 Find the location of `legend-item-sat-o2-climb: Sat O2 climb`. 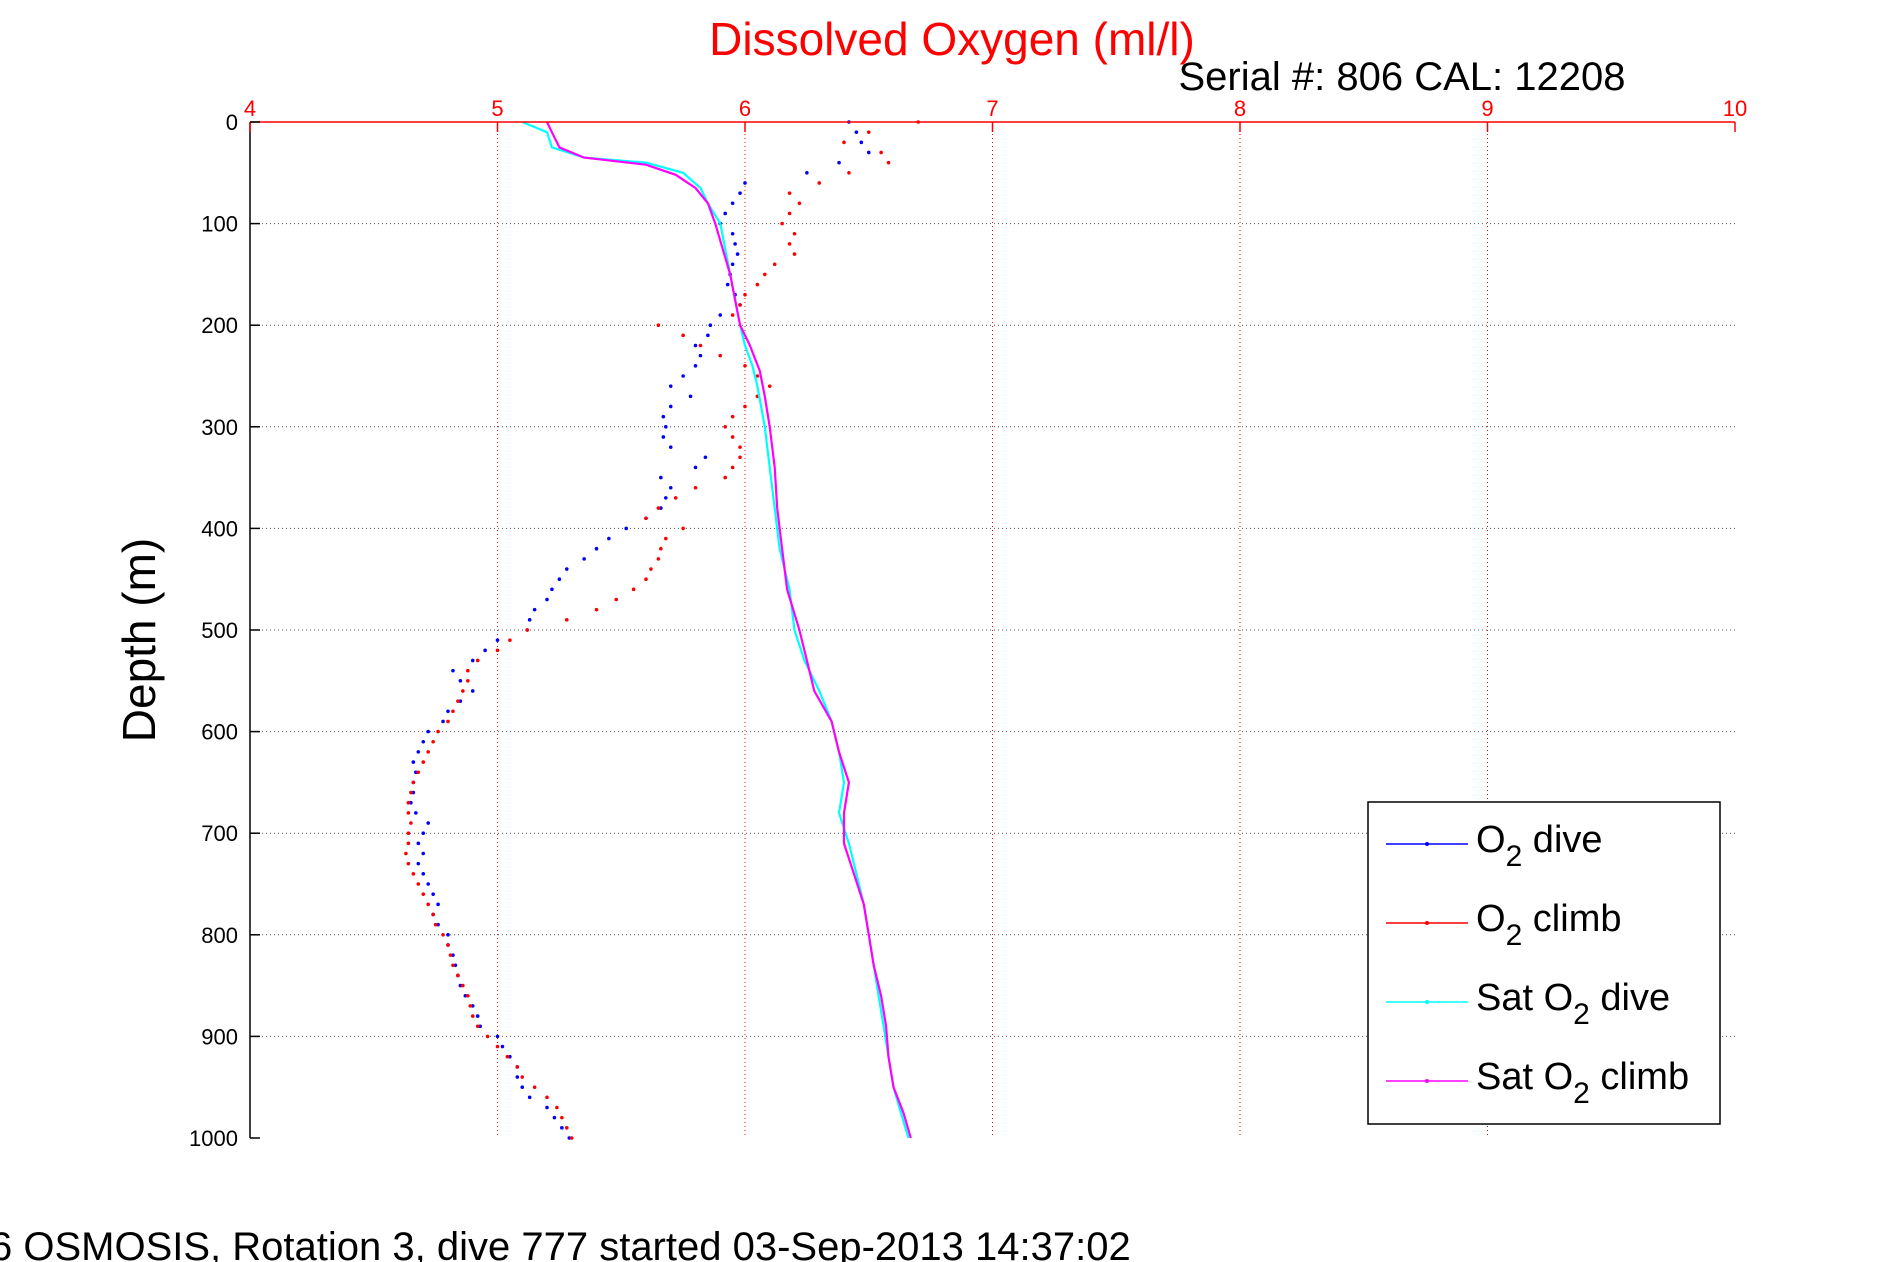

legend-item-sat-o2-climb: Sat O2 climb is located at coordinates (1537, 1083).